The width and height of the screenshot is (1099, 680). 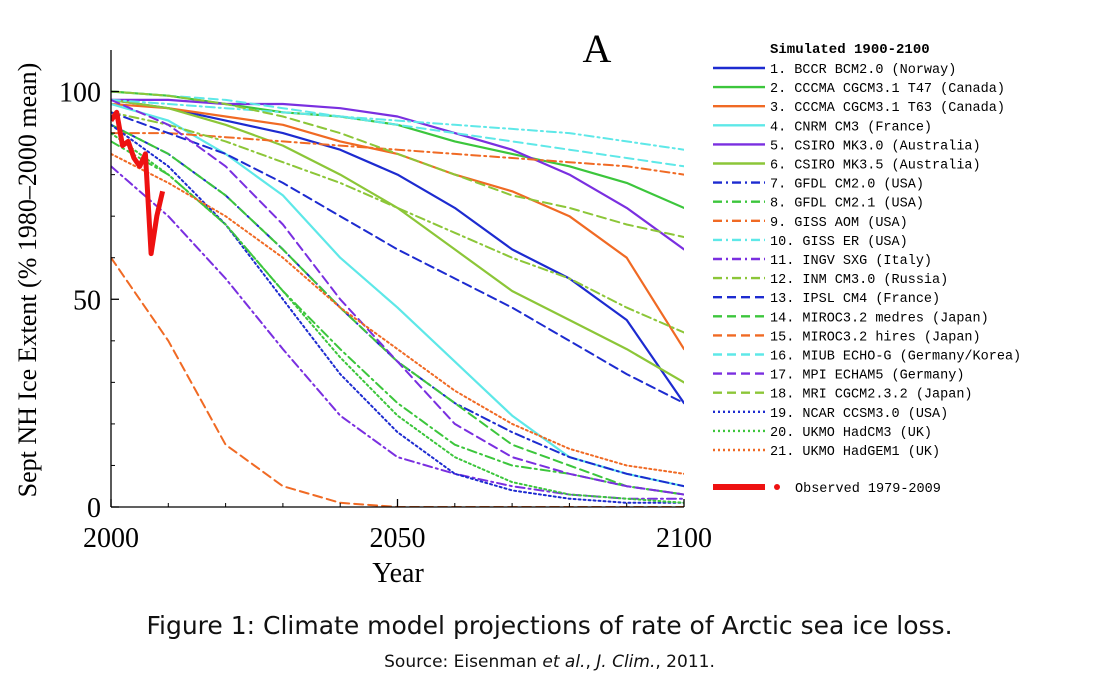 What do you see at coordinates (564, 662) in the screenshot?
I see `source-etal: et al.` at bounding box center [564, 662].